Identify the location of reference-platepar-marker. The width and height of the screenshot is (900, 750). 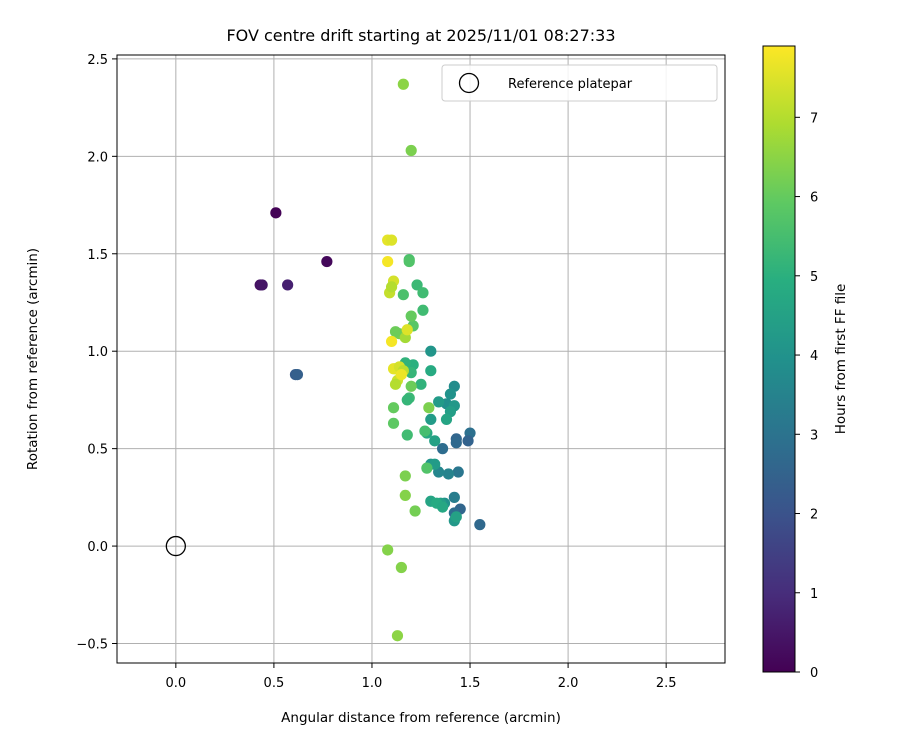
(175, 546).